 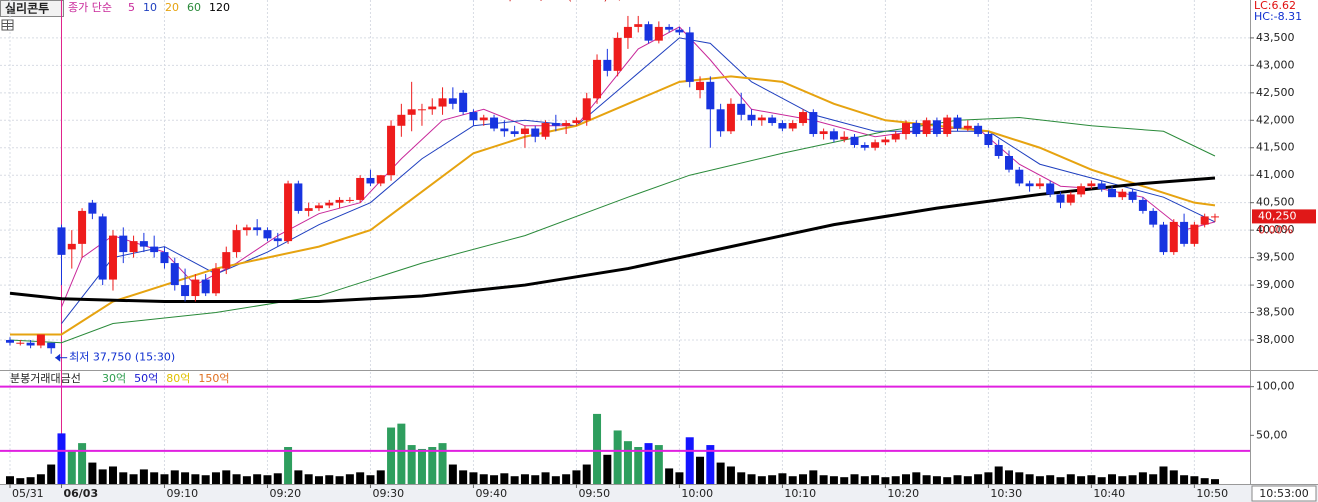 What do you see at coordinates (388, 493) in the screenshot?
I see `x-tick-label: 09:30` at bounding box center [388, 493].